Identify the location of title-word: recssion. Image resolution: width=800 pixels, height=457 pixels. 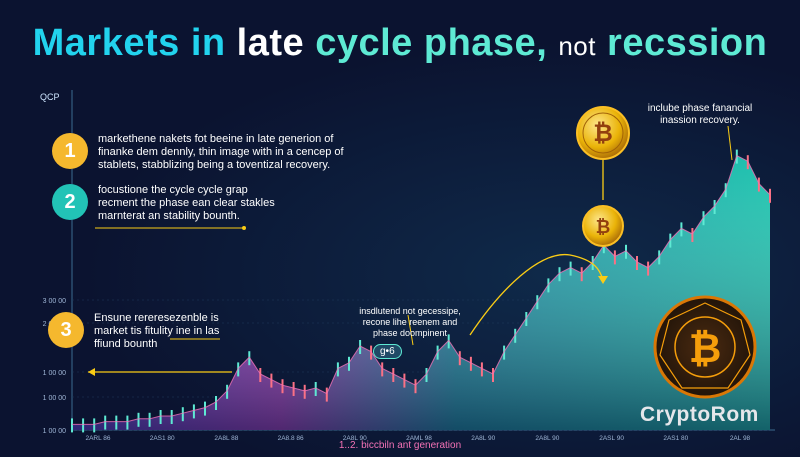
(687, 43).